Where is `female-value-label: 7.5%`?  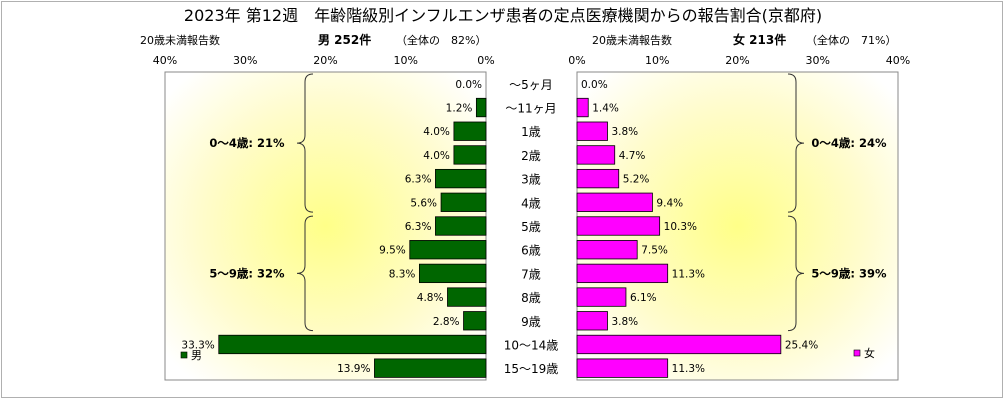 female-value-label: 7.5% is located at coordinates (654, 251).